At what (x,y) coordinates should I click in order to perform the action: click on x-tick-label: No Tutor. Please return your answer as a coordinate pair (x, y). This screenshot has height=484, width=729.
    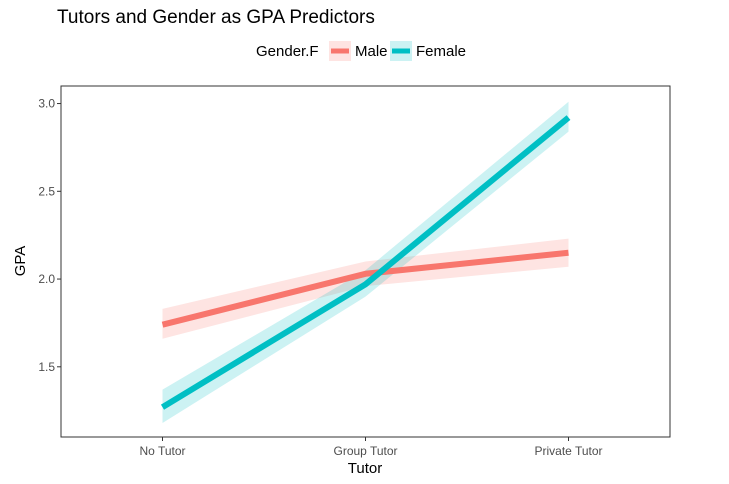
    Looking at the image, I should click on (162, 451).